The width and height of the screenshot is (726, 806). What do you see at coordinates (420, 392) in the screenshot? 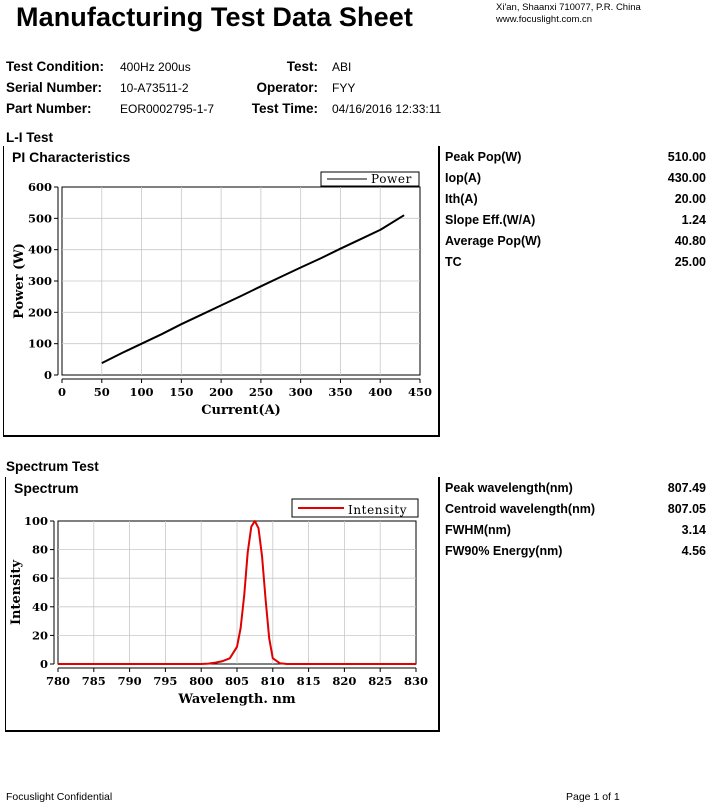
I see `x-tick-label: 450` at bounding box center [420, 392].